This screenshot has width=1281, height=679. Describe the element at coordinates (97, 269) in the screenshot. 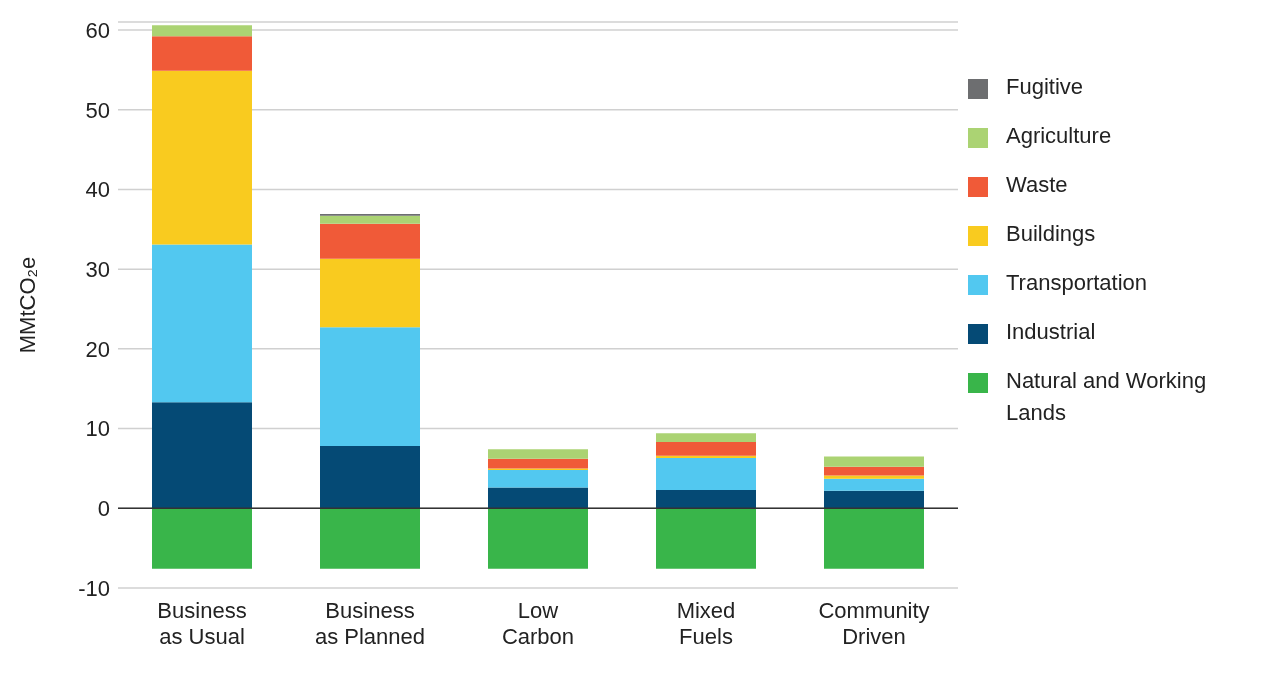

I see `y-tick-label: 30` at that location.